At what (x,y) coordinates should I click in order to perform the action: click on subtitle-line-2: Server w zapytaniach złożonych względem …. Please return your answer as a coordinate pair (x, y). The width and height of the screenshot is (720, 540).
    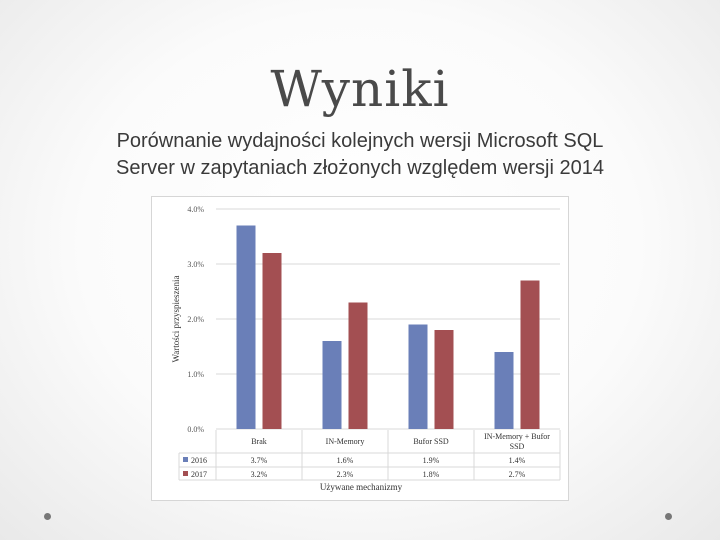
    Looking at the image, I should click on (359, 168).